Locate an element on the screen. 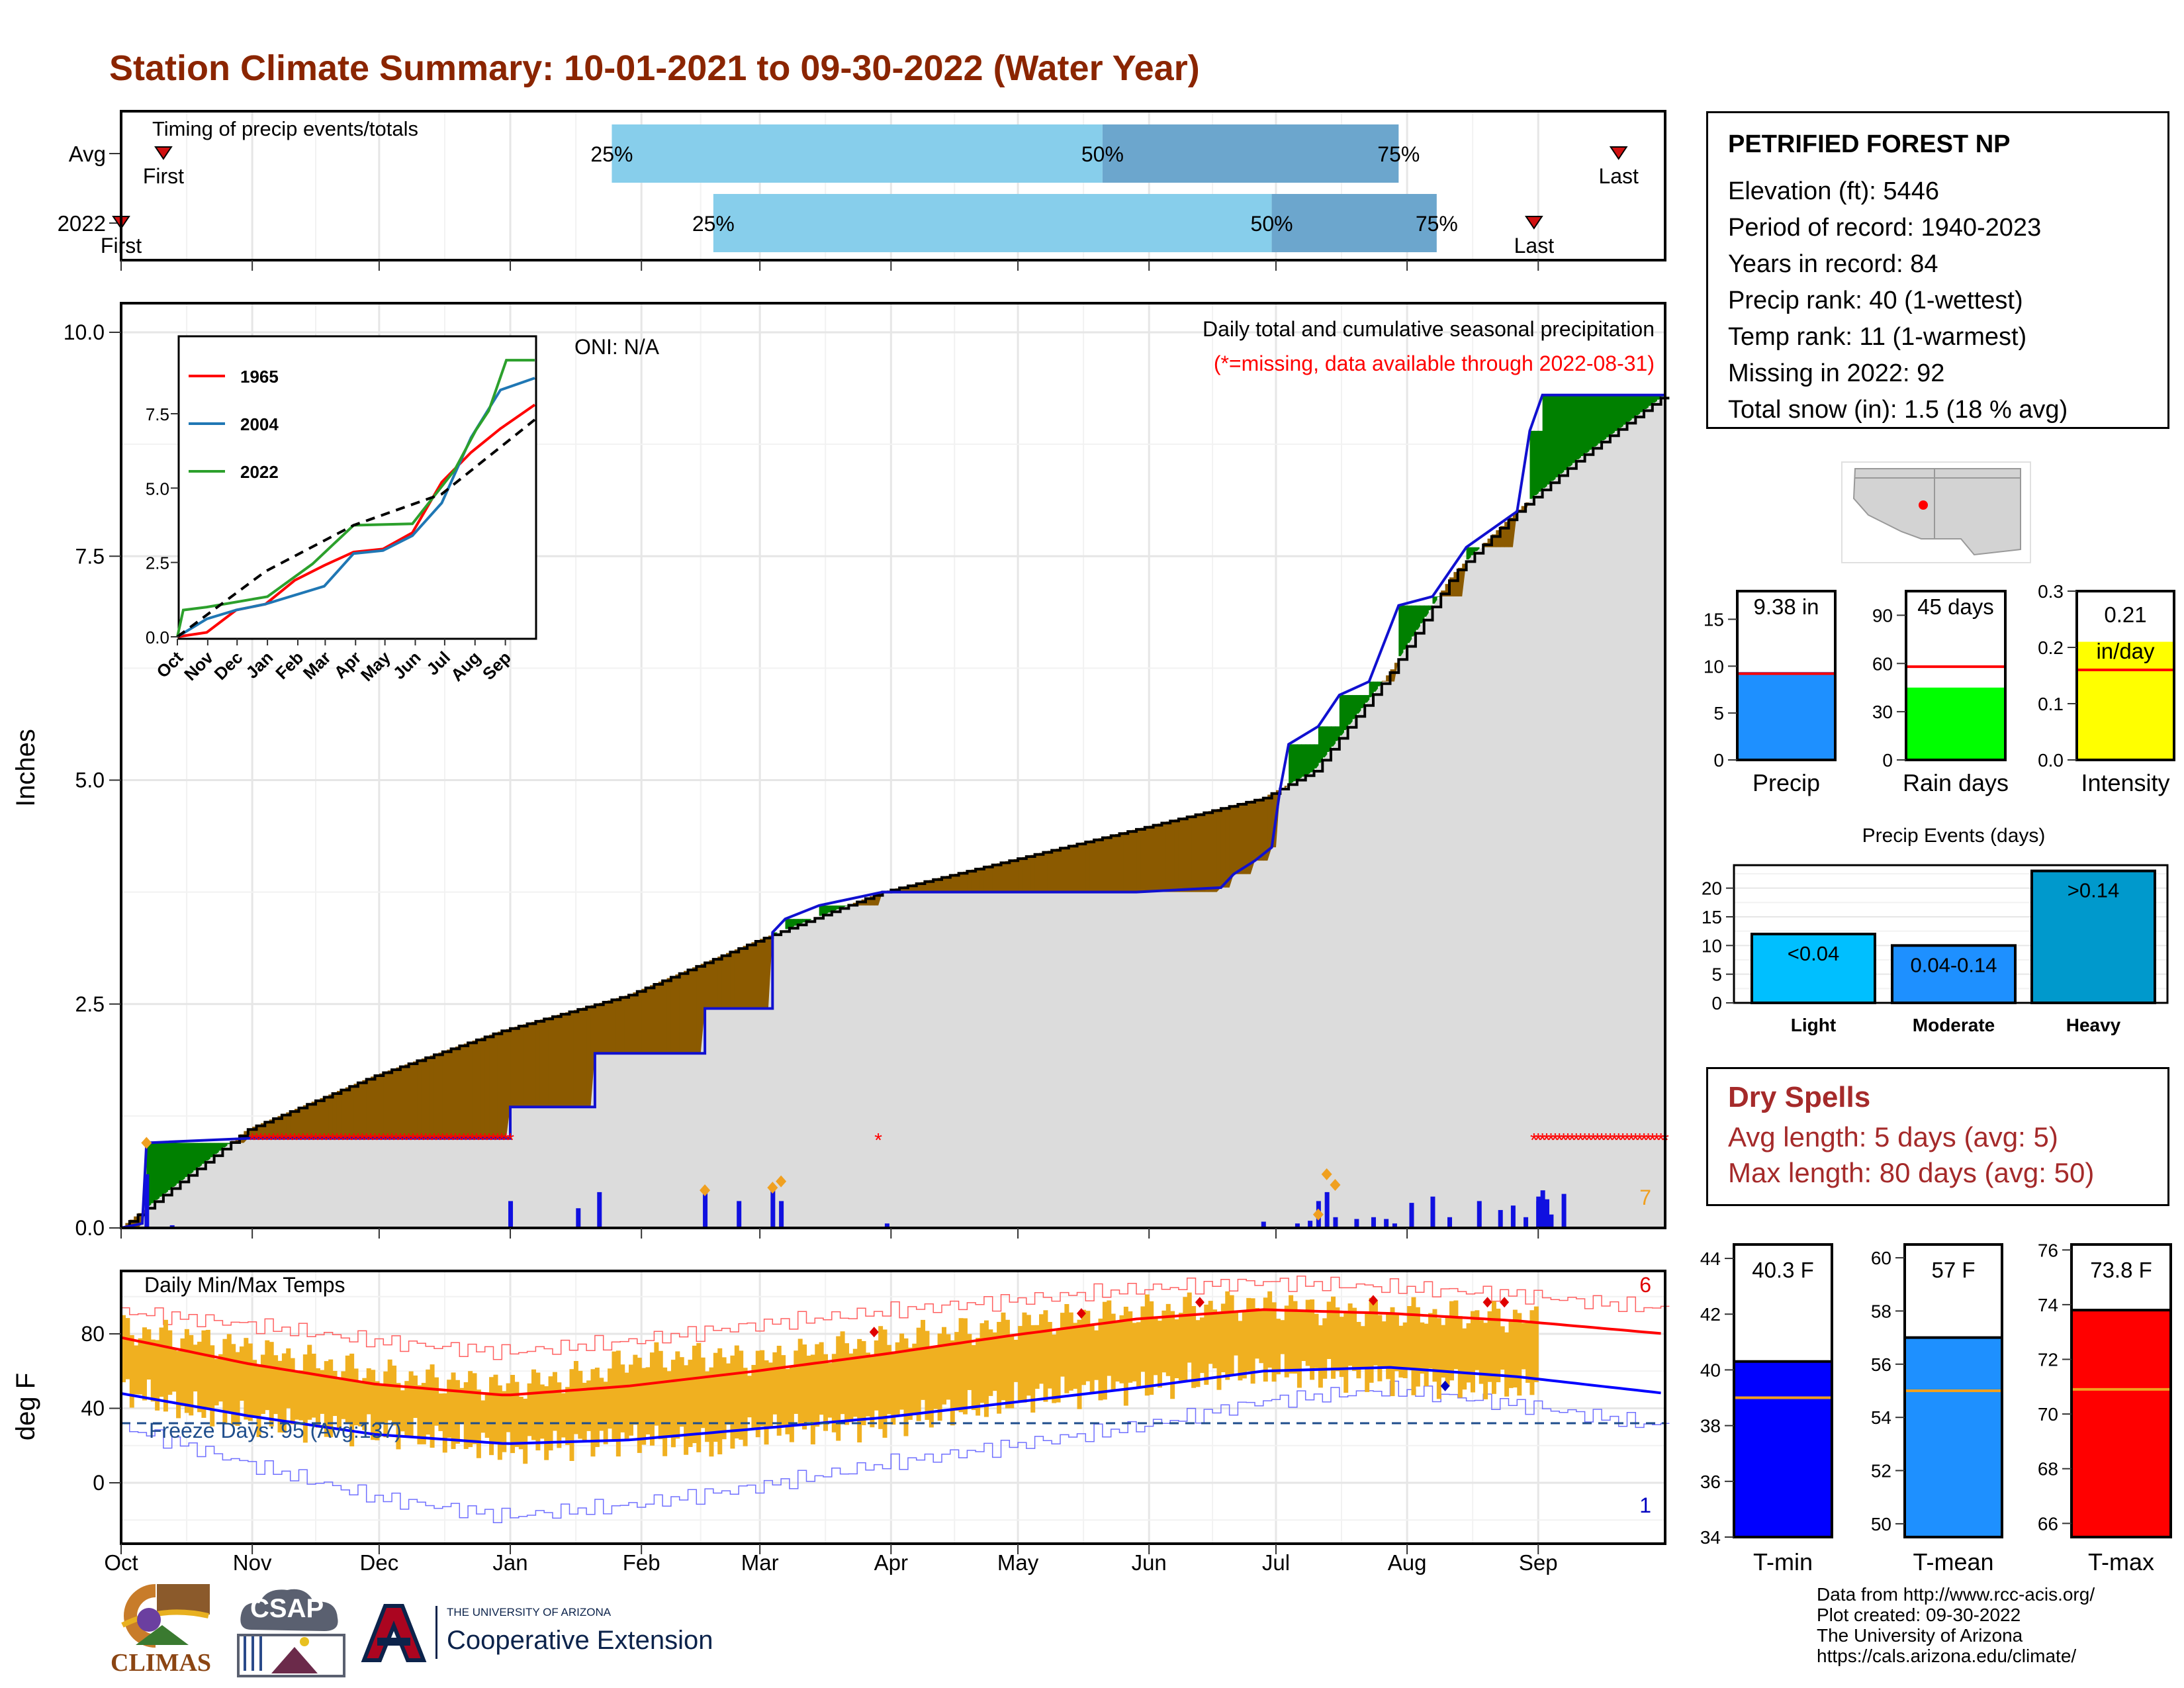  temp-panel-frame is located at coordinates (893, 1407).